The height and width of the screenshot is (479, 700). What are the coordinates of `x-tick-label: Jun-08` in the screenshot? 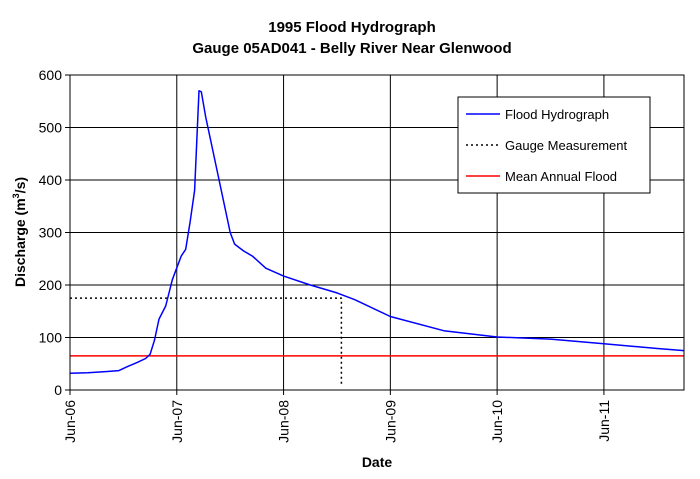 It's located at (284, 421).